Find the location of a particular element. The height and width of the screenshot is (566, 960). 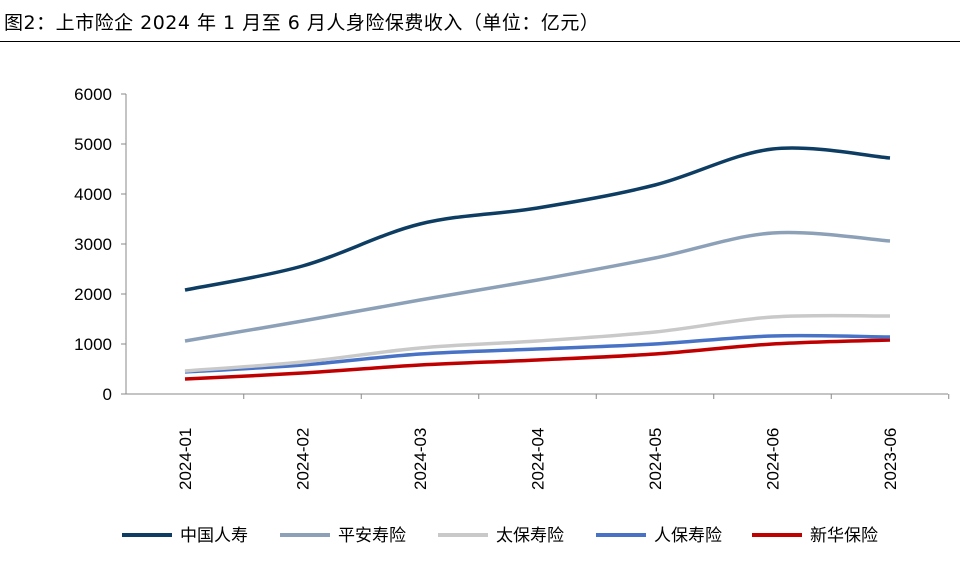

legend-label: 新华保险 is located at coordinates (844, 536).